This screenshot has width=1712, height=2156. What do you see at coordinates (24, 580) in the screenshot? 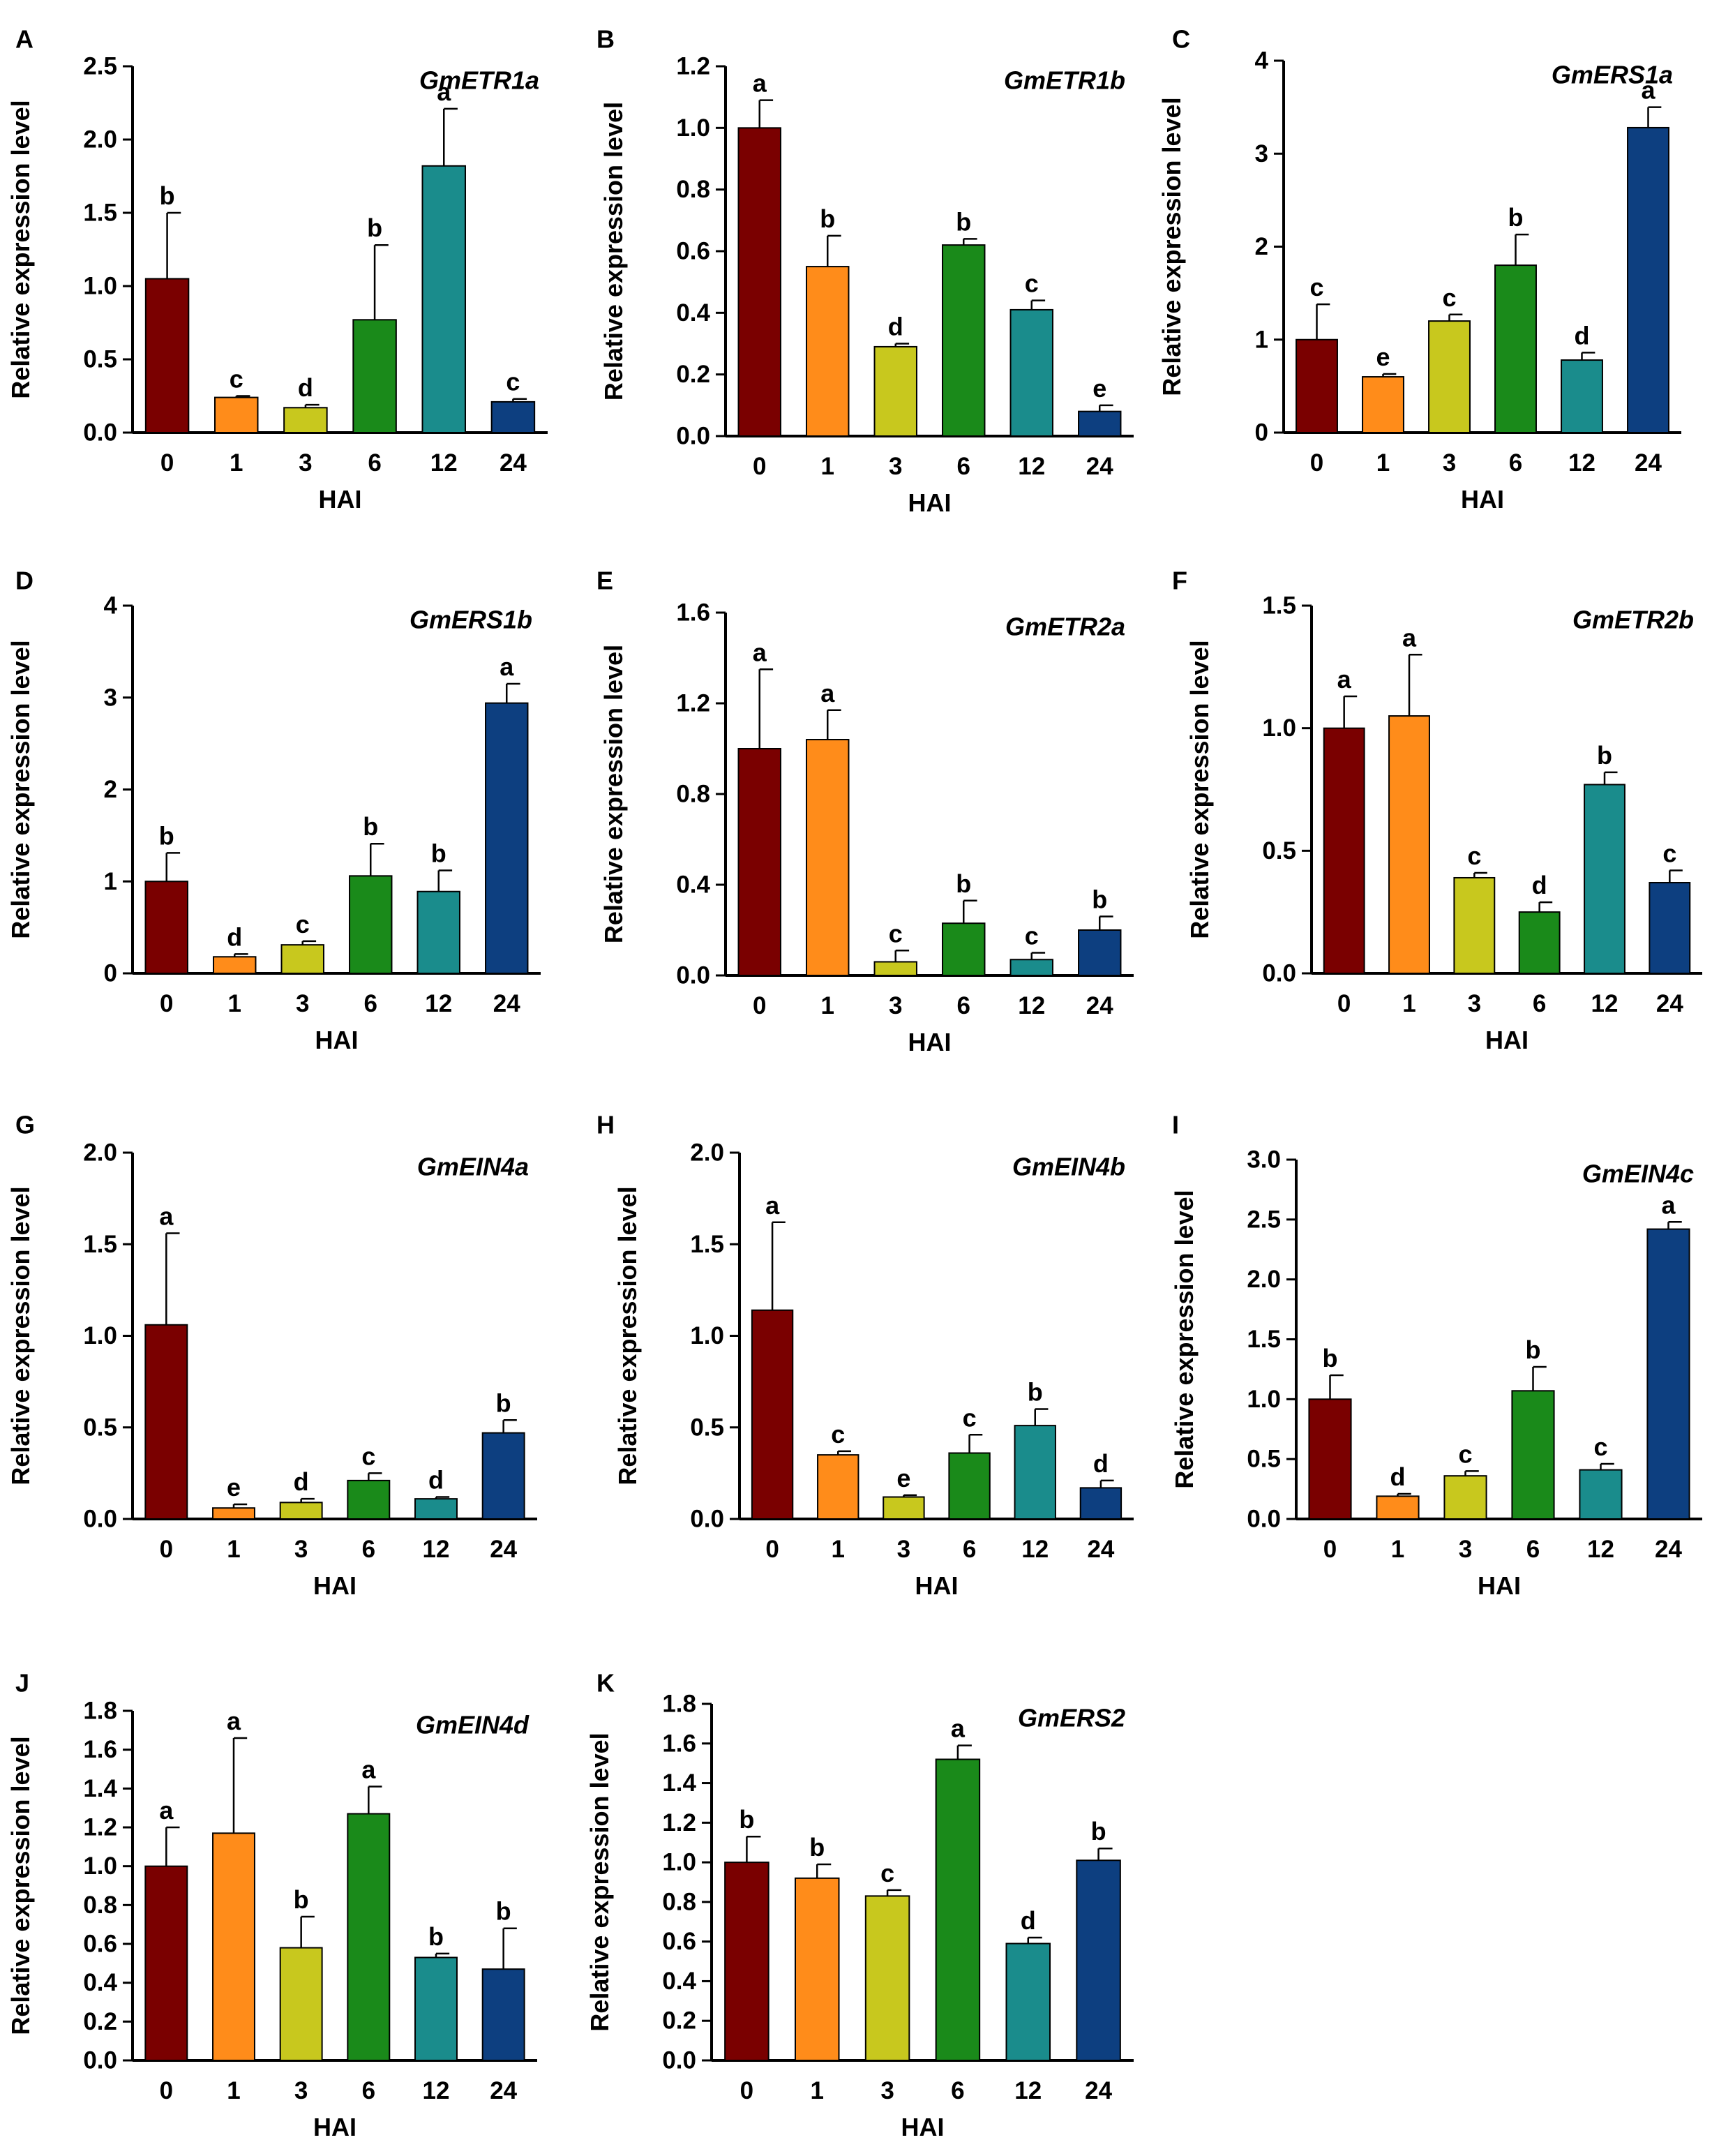
I see `panel-letter: D` at bounding box center [24, 580].